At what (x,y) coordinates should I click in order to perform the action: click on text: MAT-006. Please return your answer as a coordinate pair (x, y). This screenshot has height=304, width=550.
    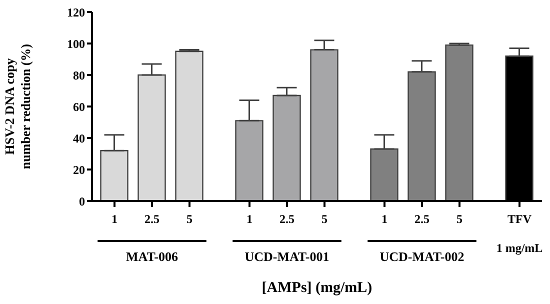
    Looking at the image, I should click on (152, 256).